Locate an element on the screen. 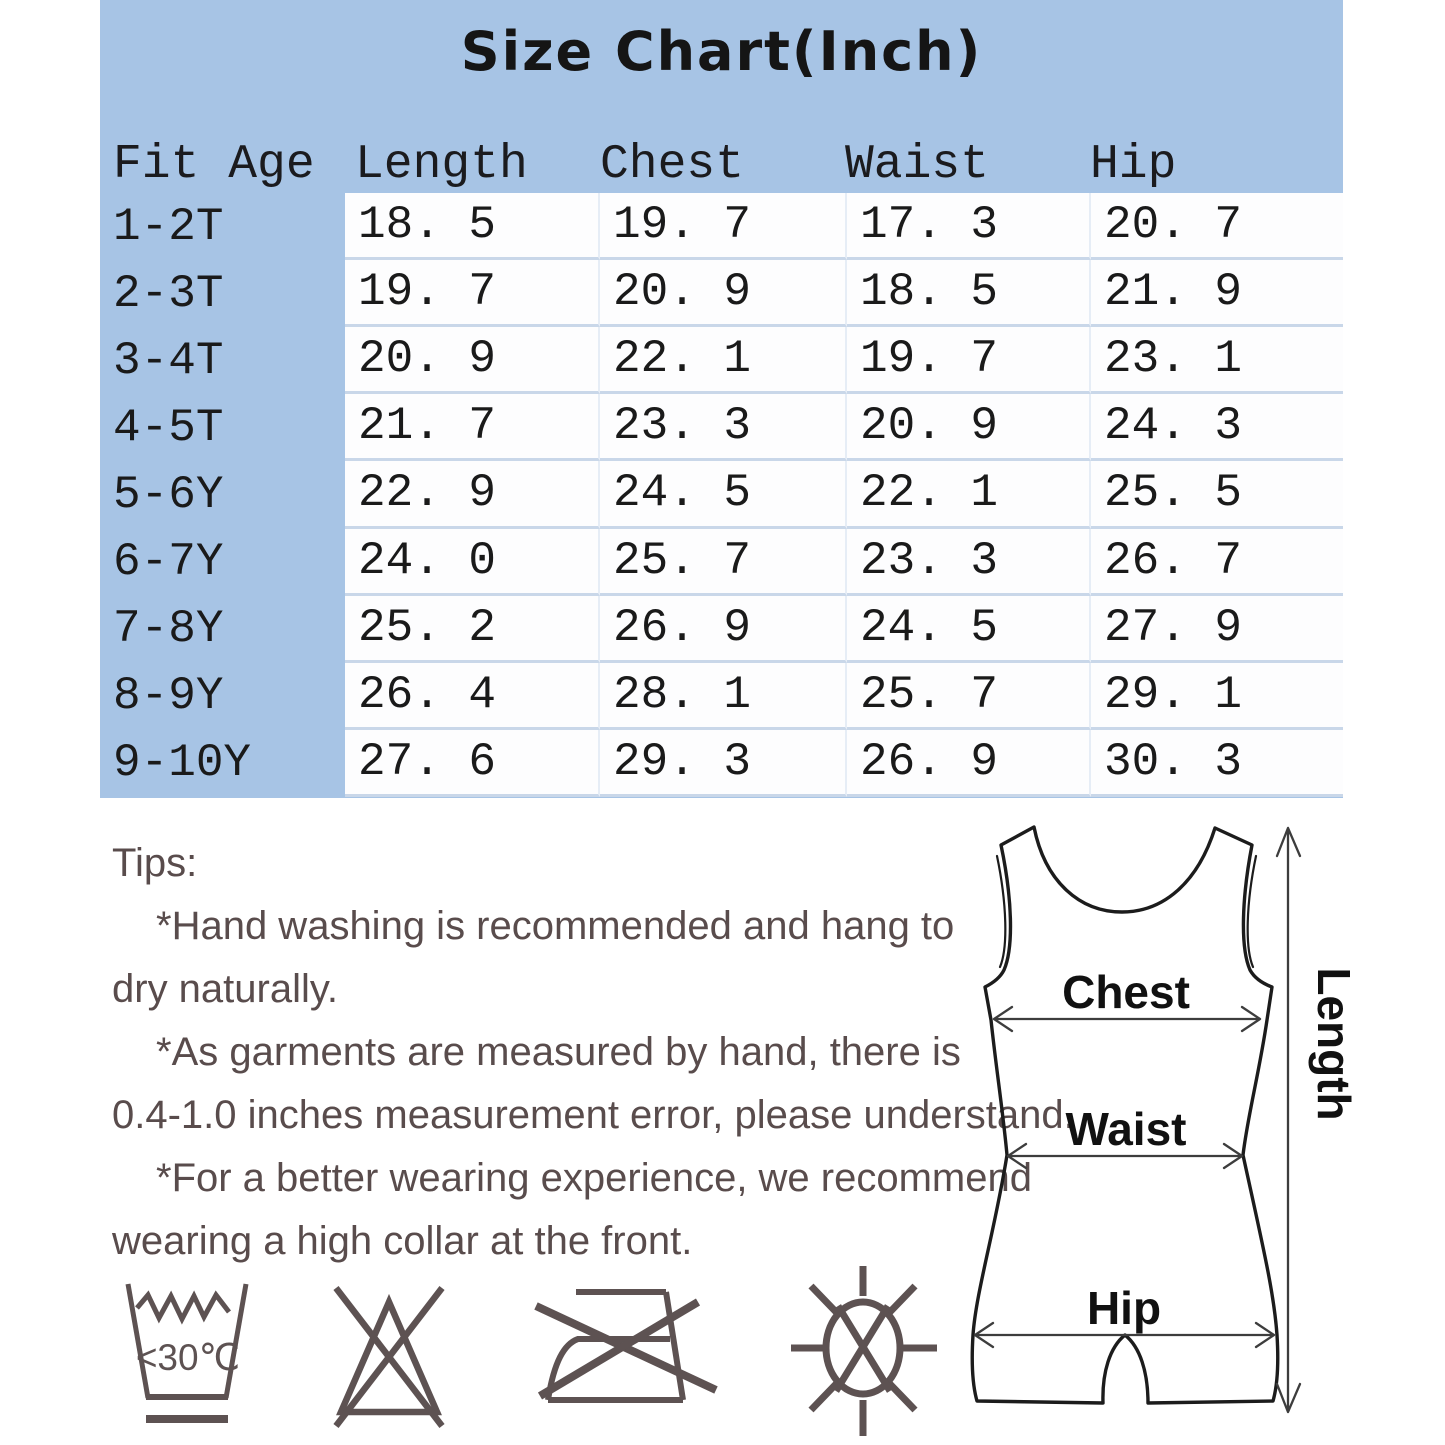 The image size is (1445, 1445). chest-label: Chest is located at coordinates (1126, 992).